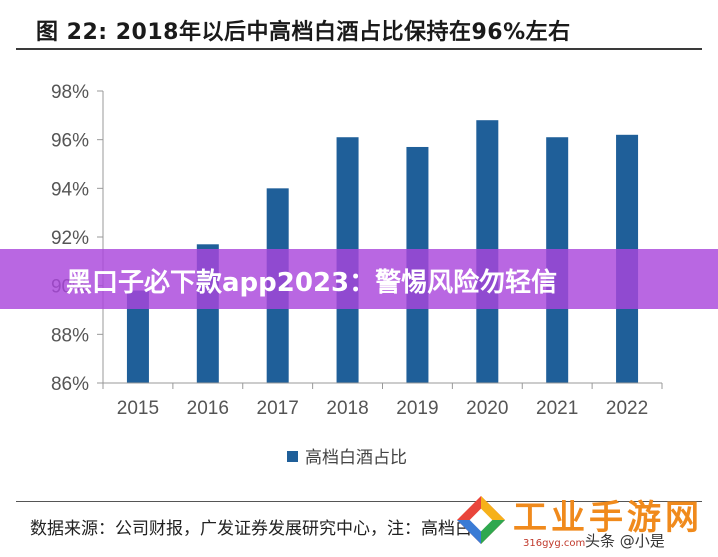 The width and height of the screenshot is (718, 557). What do you see at coordinates (70, 238) in the screenshot?
I see `y-tick-label: 92%` at bounding box center [70, 238].